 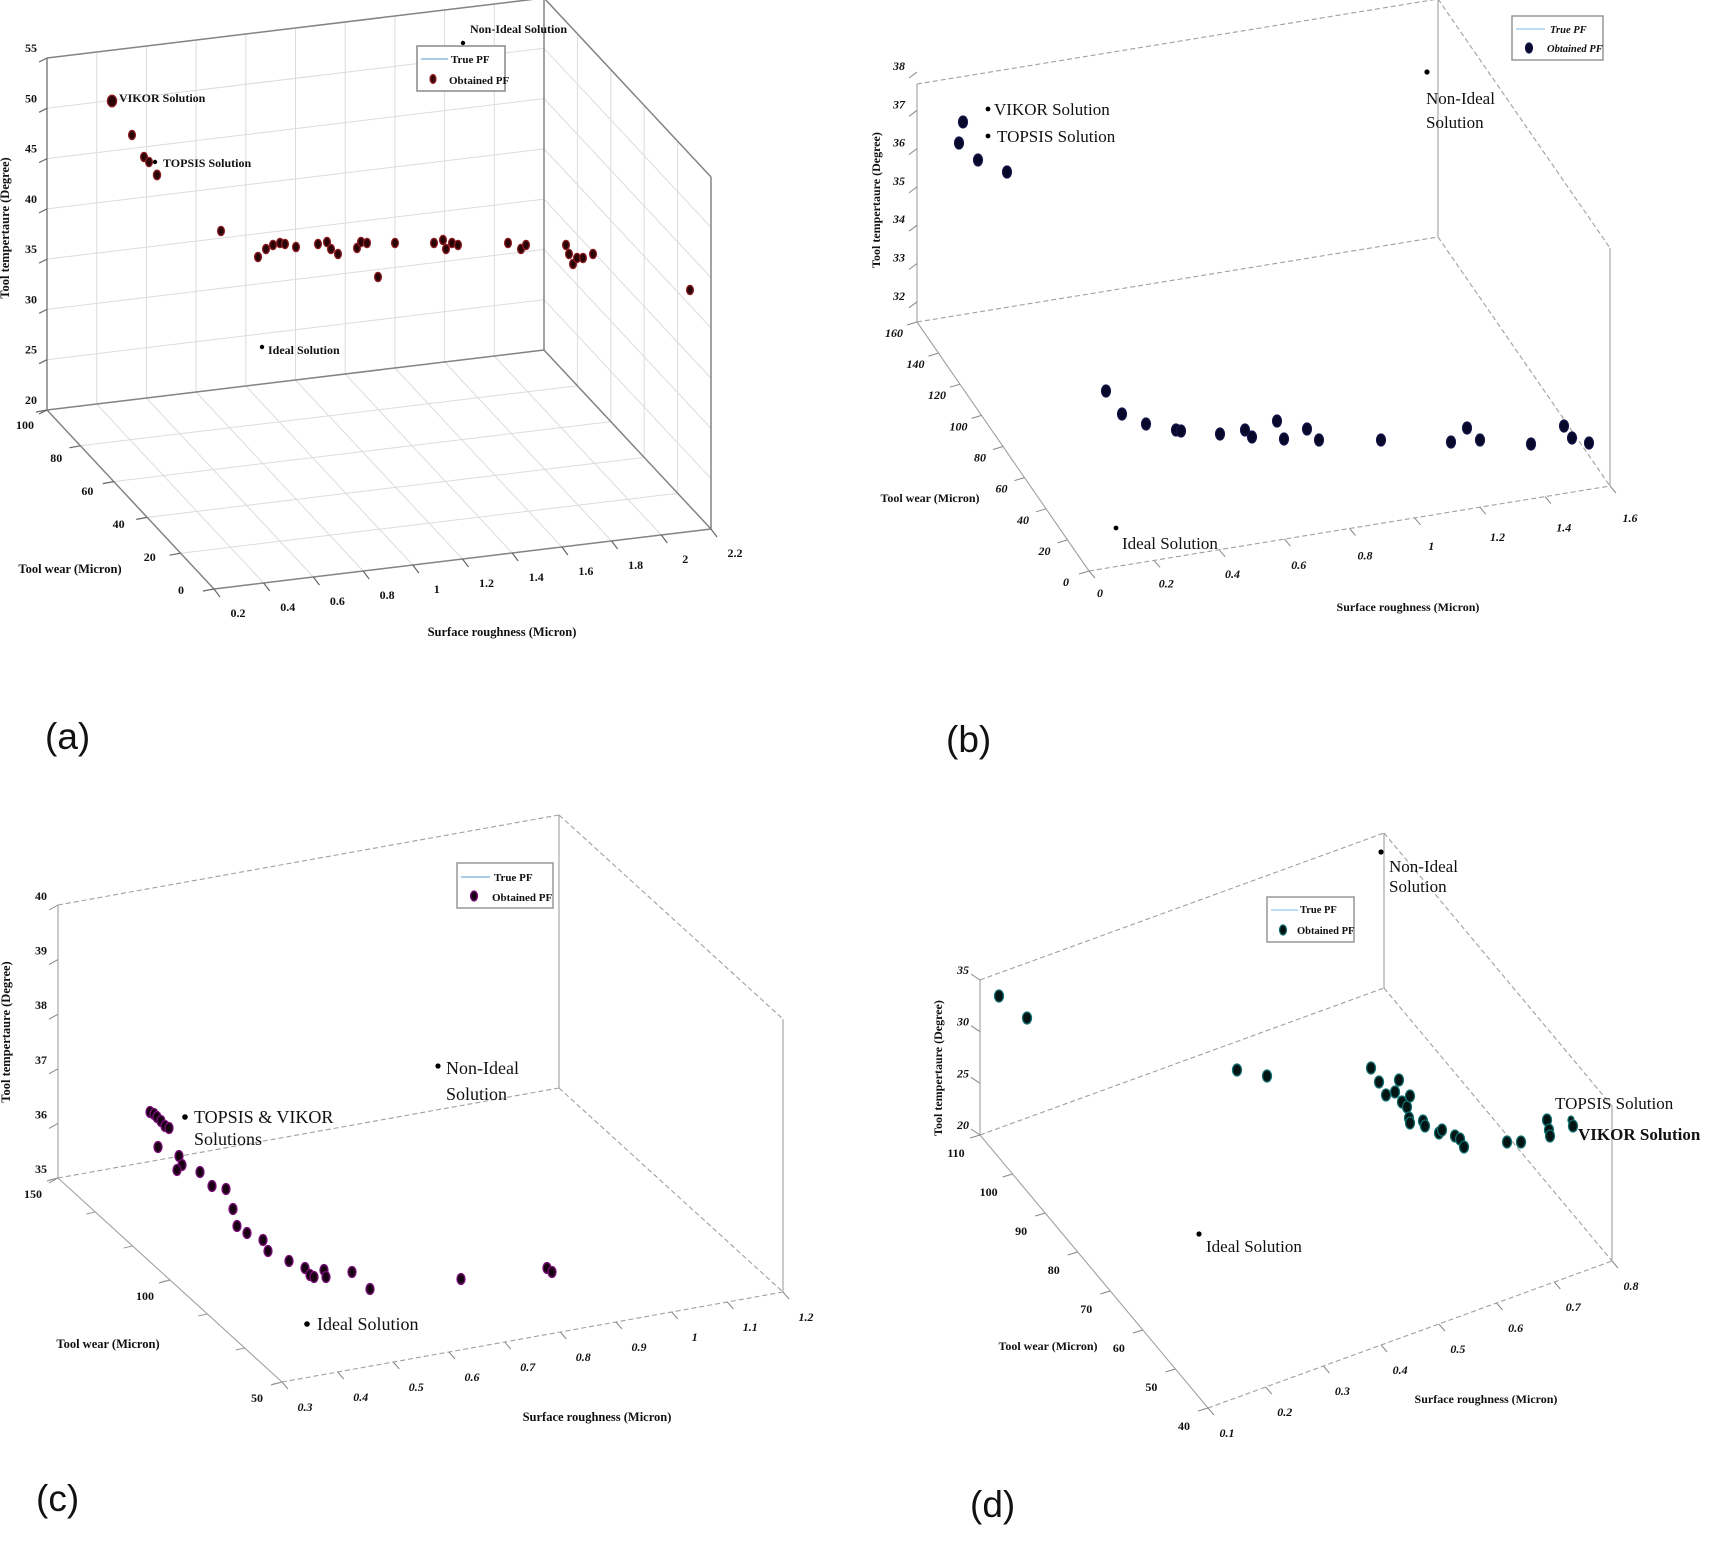 What do you see at coordinates (1227, 1433) in the screenshot?
I see `svg-text: 0.1` at bounding box center [1227, 1433].